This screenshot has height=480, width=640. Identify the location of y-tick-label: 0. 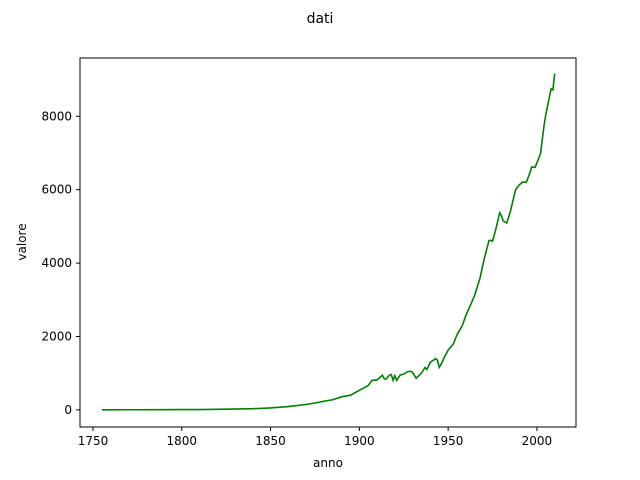
(68, 410).